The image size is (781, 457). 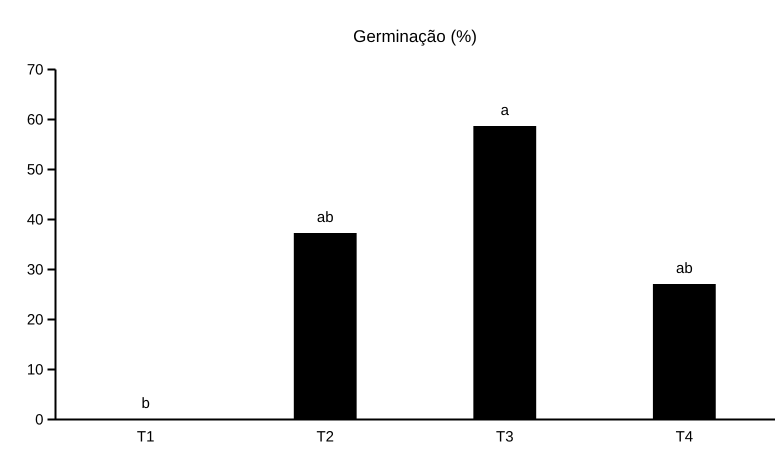 I want to click on y-tick-label: 50, so click(x=35, y=170).